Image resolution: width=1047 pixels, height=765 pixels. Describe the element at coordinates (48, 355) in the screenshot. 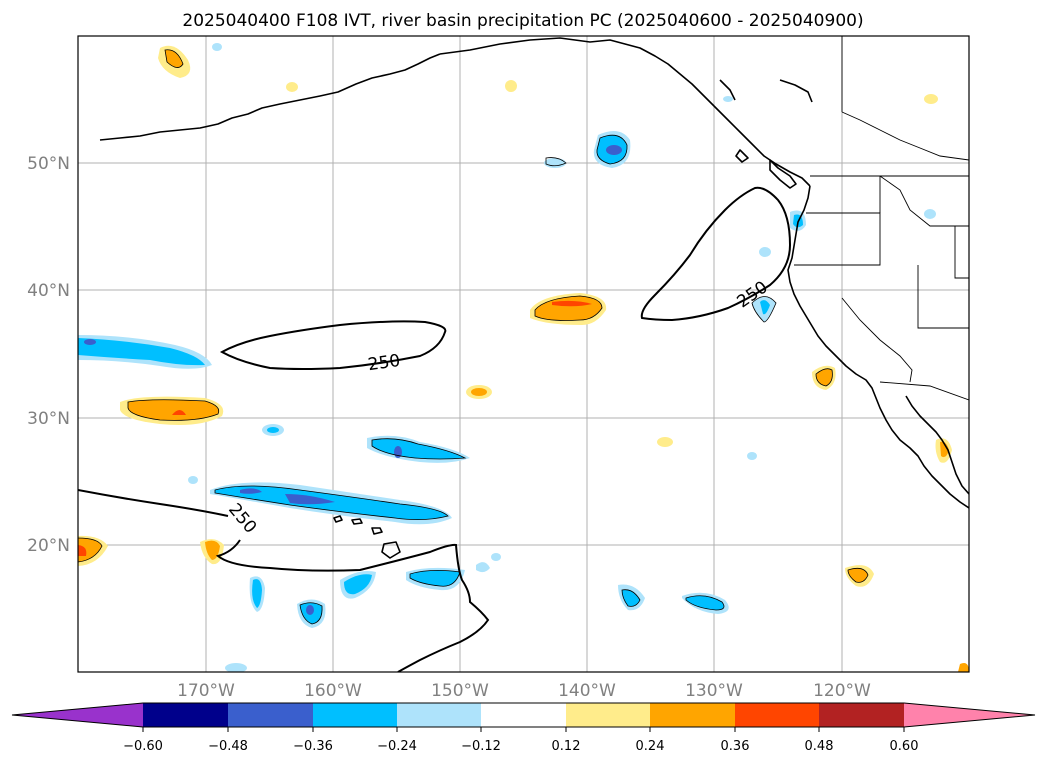

I see `lat-tick-labels: 20°N 30°N 40°N 50°N` at that location.